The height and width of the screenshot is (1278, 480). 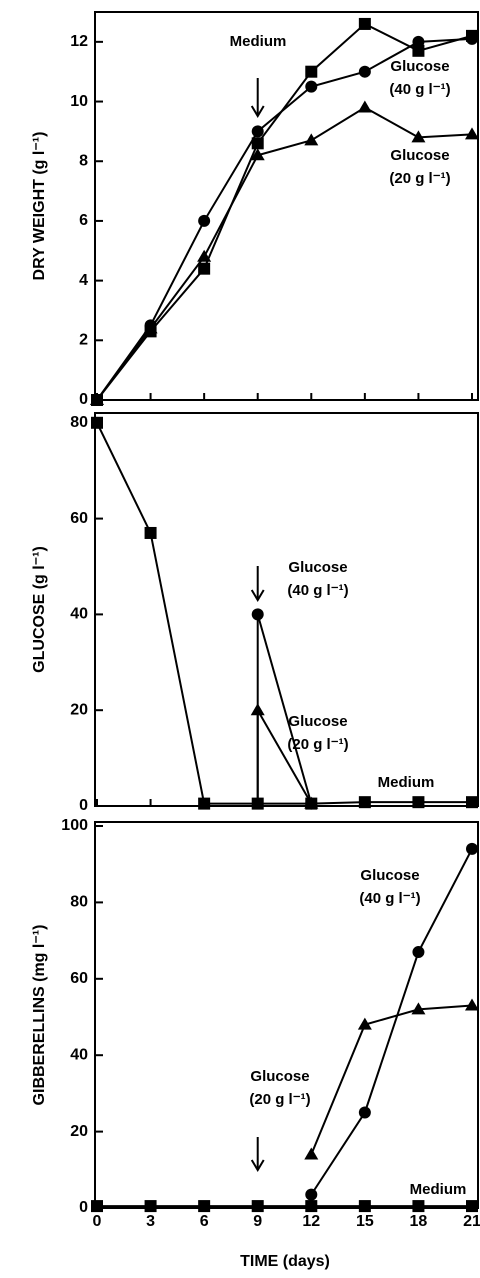 I want to click on y-axis-label: GLUCOSE (g l⁻¹), so click(x=39, y=609).